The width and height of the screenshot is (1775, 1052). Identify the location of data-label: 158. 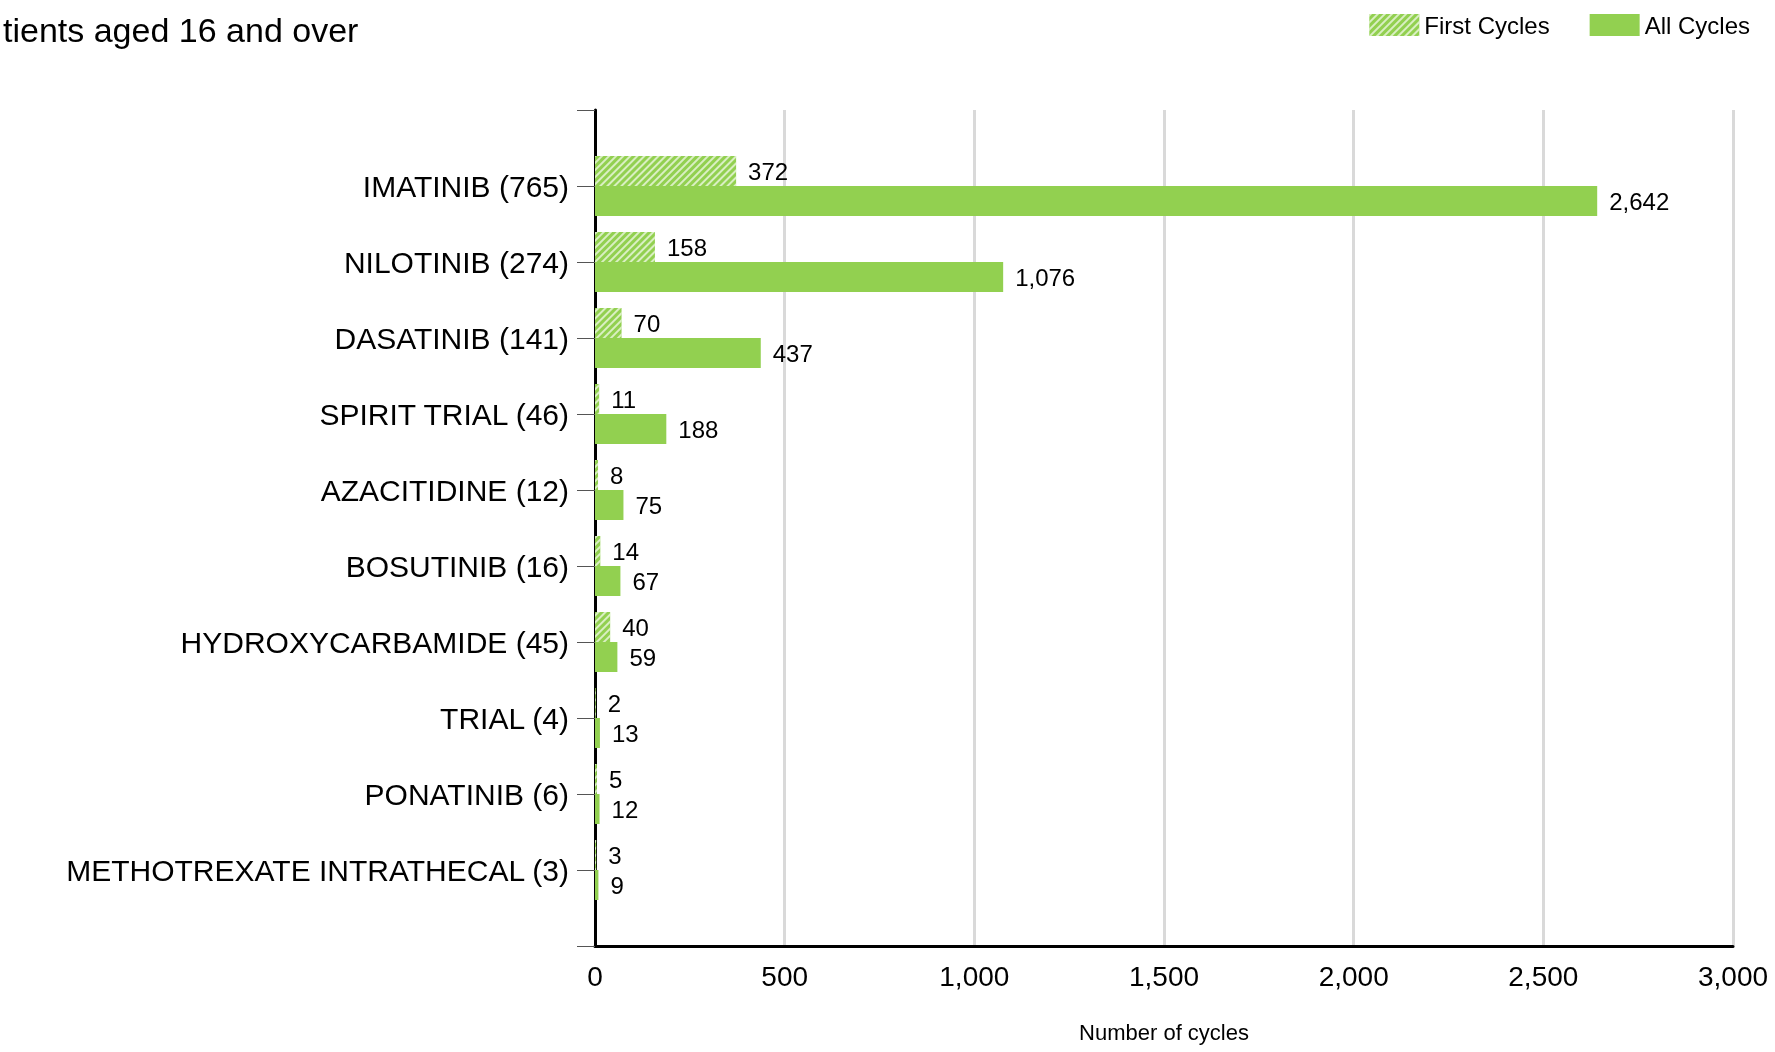
(686, 247).